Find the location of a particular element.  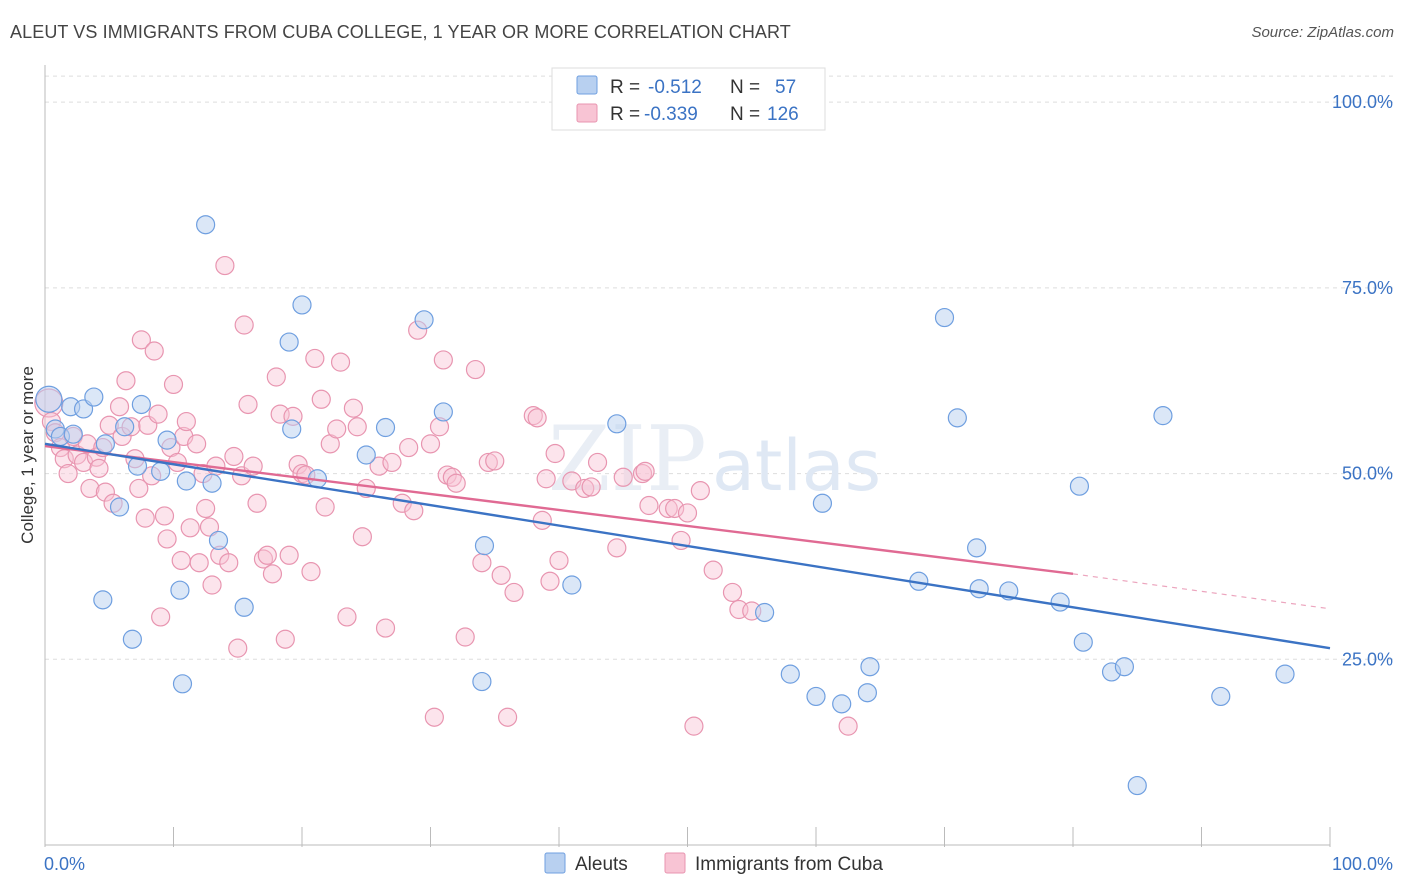

bottom-legend-label-cuba: Immigrants from Cuba is located at coordinates (789, 864).